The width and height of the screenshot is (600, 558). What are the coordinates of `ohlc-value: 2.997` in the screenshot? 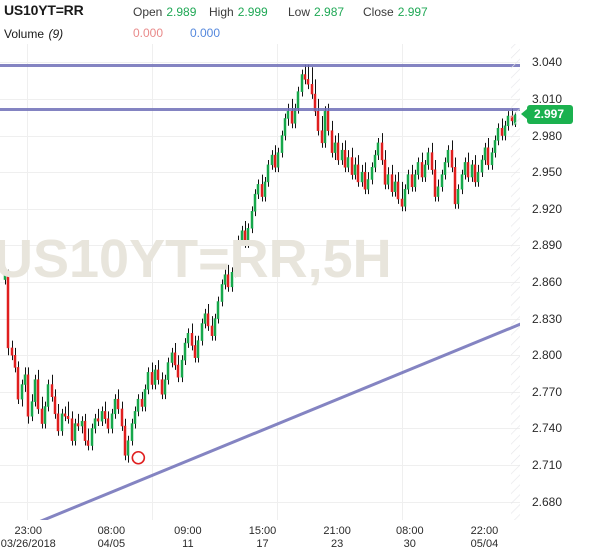 It's located at (412, 12).